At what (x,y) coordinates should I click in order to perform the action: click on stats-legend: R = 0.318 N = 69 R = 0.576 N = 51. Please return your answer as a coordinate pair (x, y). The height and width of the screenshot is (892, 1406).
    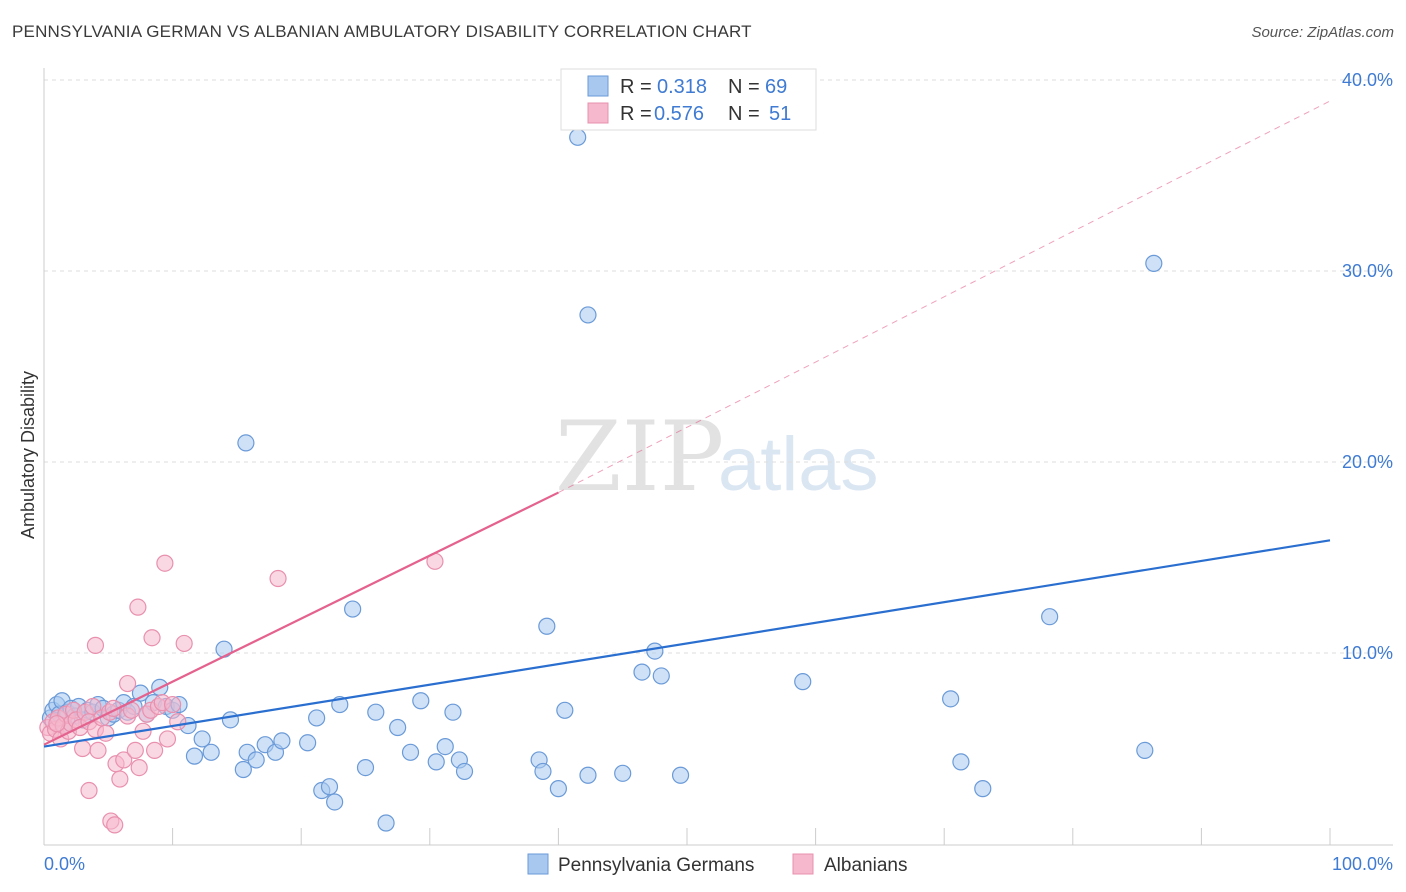
    Looking at the image, I should click on (688, 99).